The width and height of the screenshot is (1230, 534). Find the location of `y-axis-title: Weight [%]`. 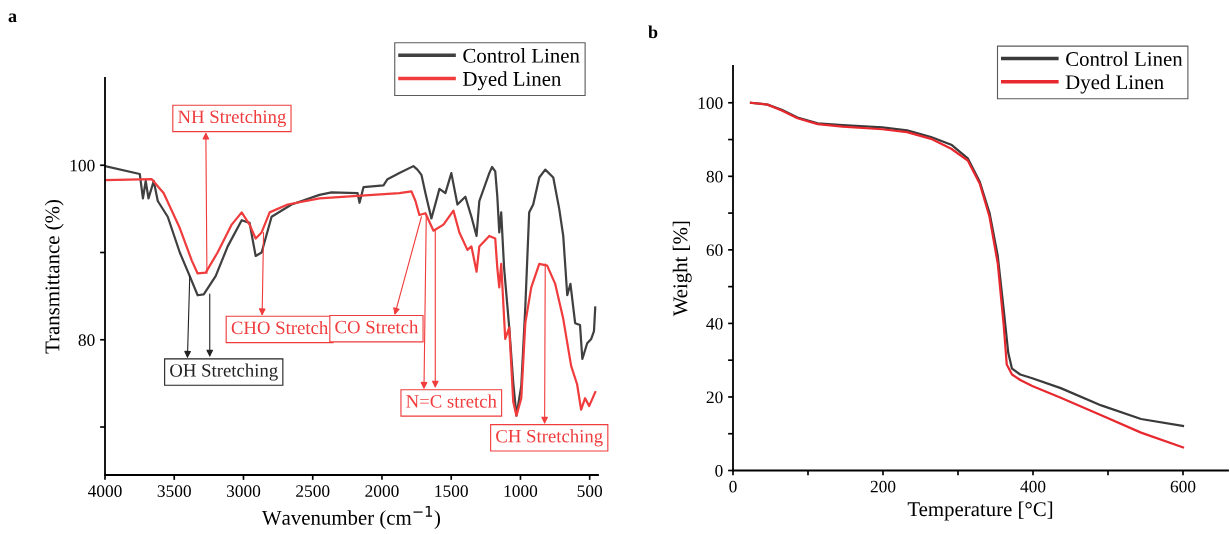

y-axis-title: Weight [%] is located at coordinates (682, 269).